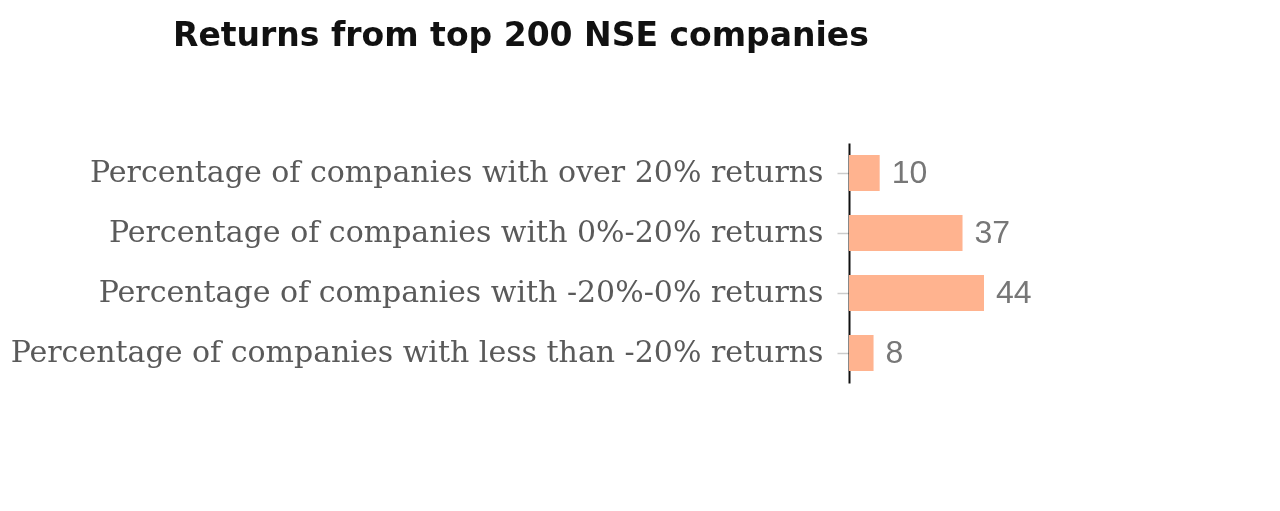 The image size is (1280, 511). What do you see at coordinates (417, 351) in the screenshot?
I see `y-tick-label: Percentage of companies with less than -20% returns` at bounding box center [417, 351].